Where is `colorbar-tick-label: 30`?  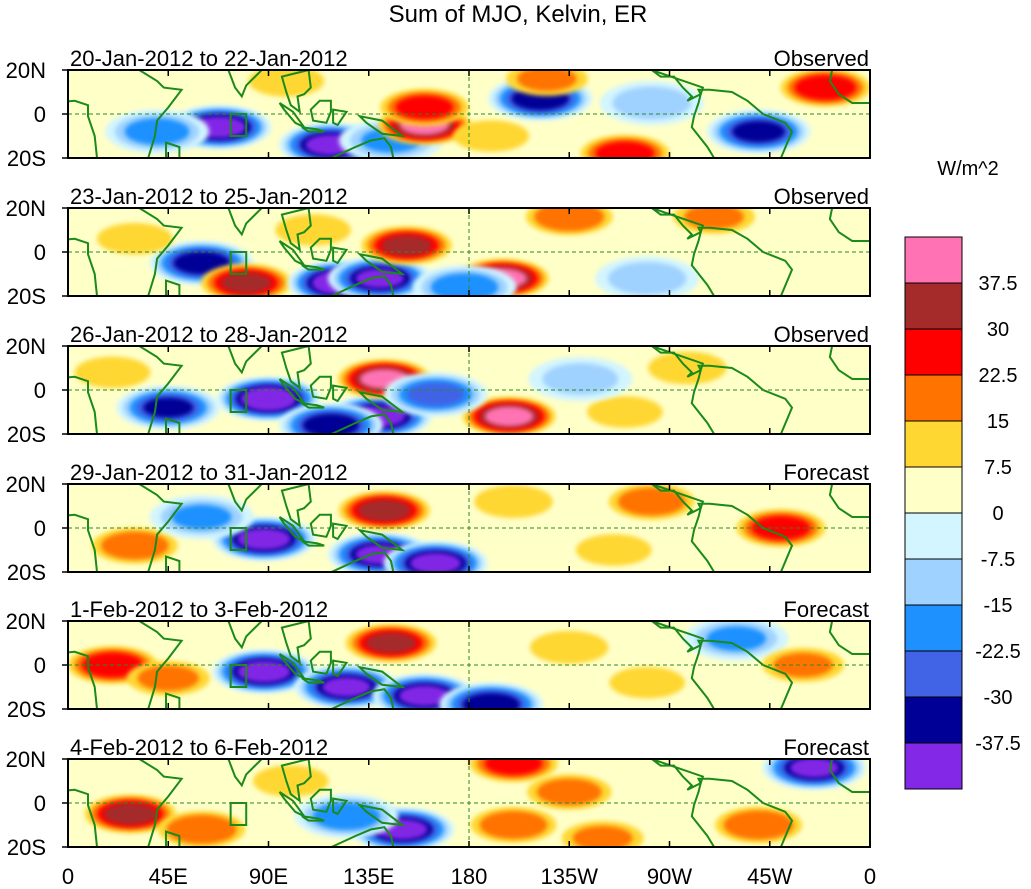
colorbar-tick-label: 30 is located at coordinates (998, 330).